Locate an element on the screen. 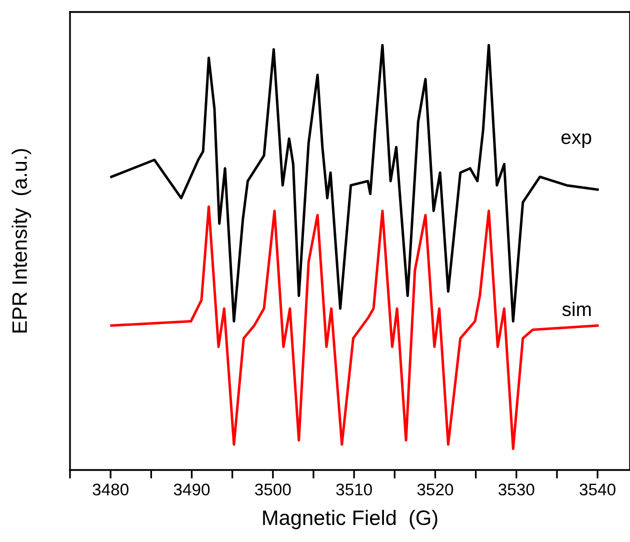 The image size is (630, 542). series-label: sim is located at coordinates (576, 309).